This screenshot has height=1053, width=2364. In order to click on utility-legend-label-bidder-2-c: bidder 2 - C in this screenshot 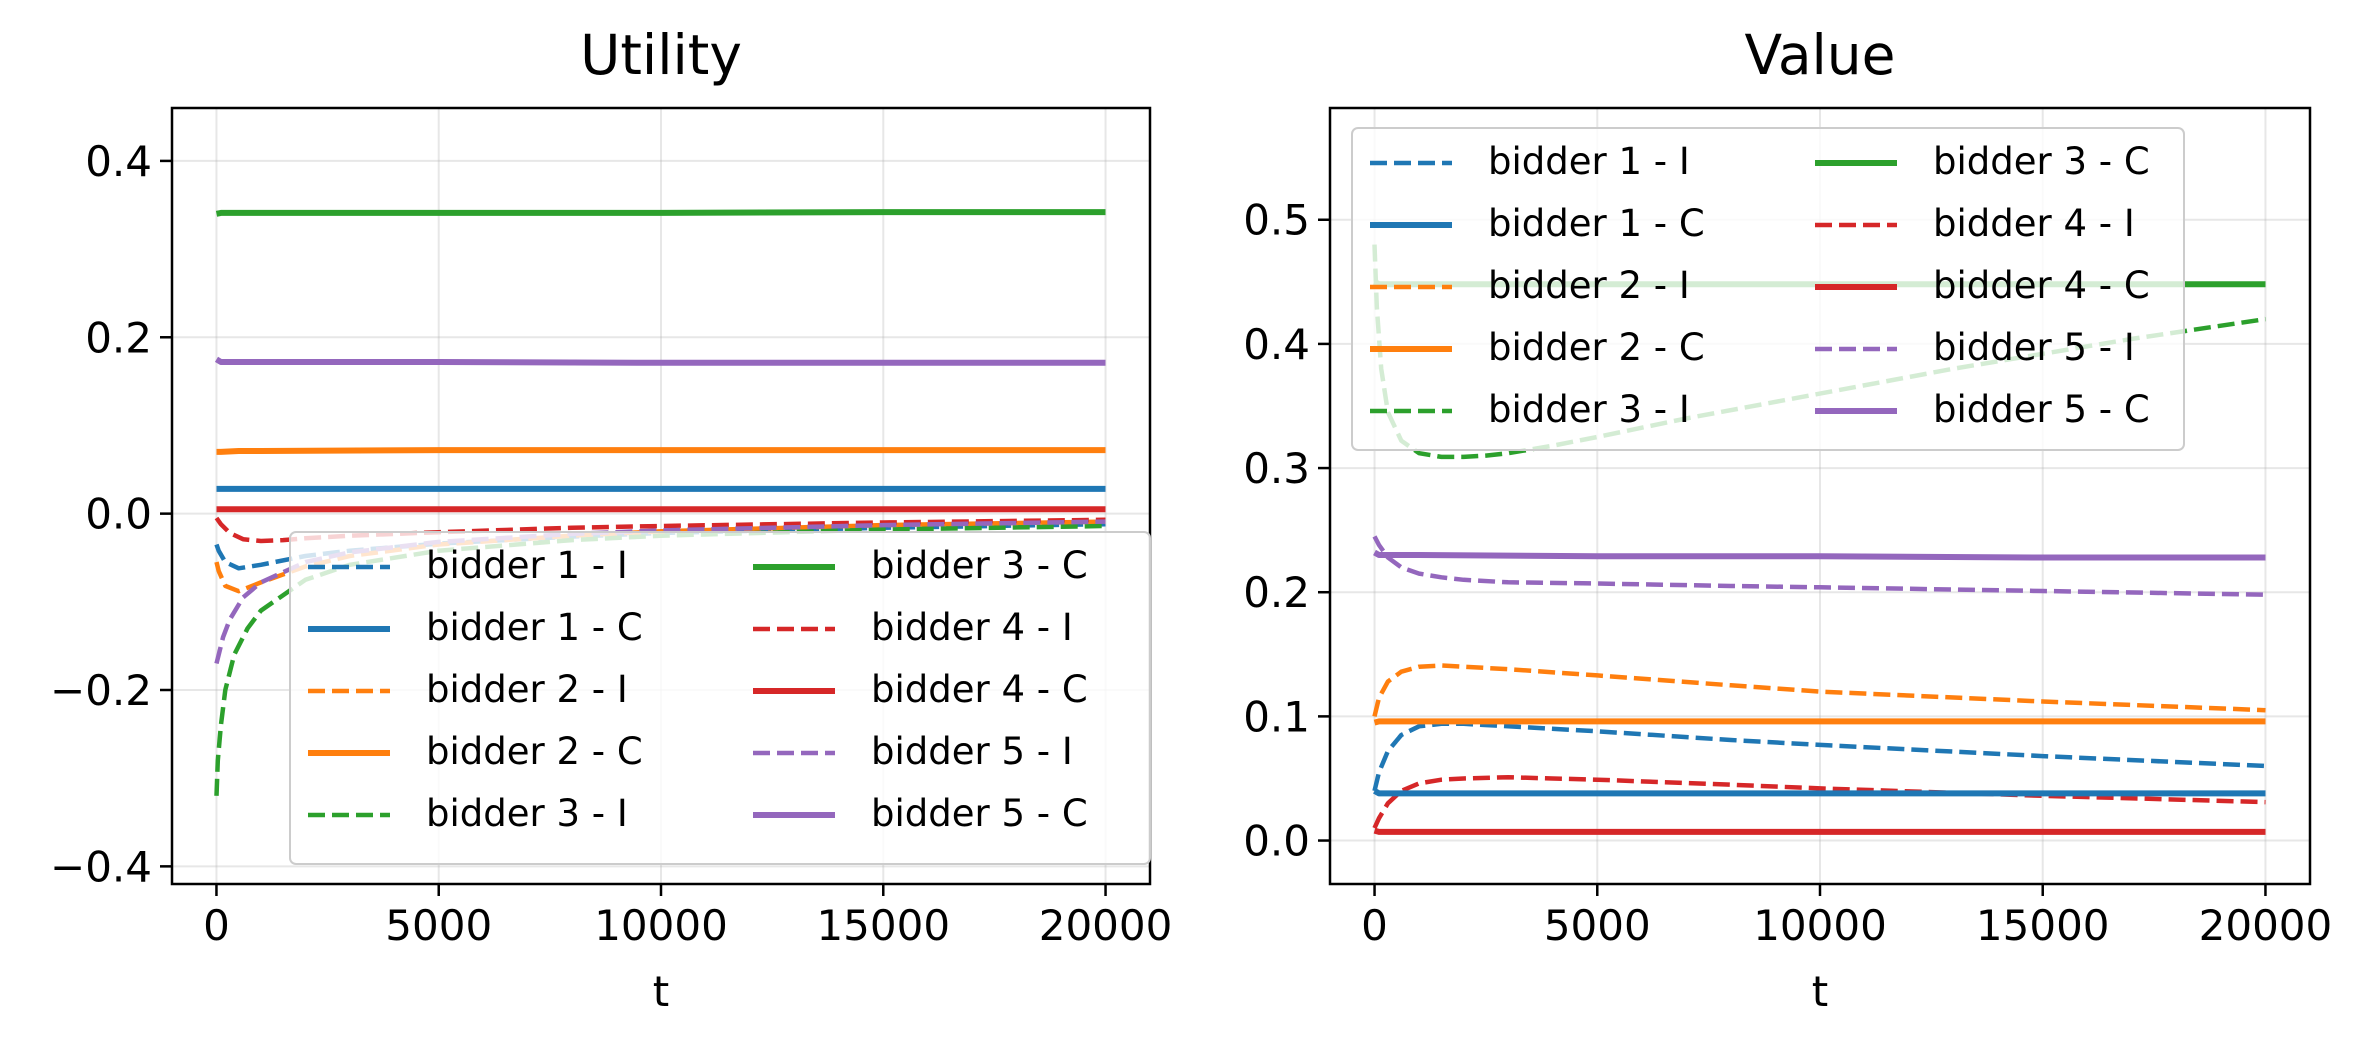, I will do `click(534, 751)`.